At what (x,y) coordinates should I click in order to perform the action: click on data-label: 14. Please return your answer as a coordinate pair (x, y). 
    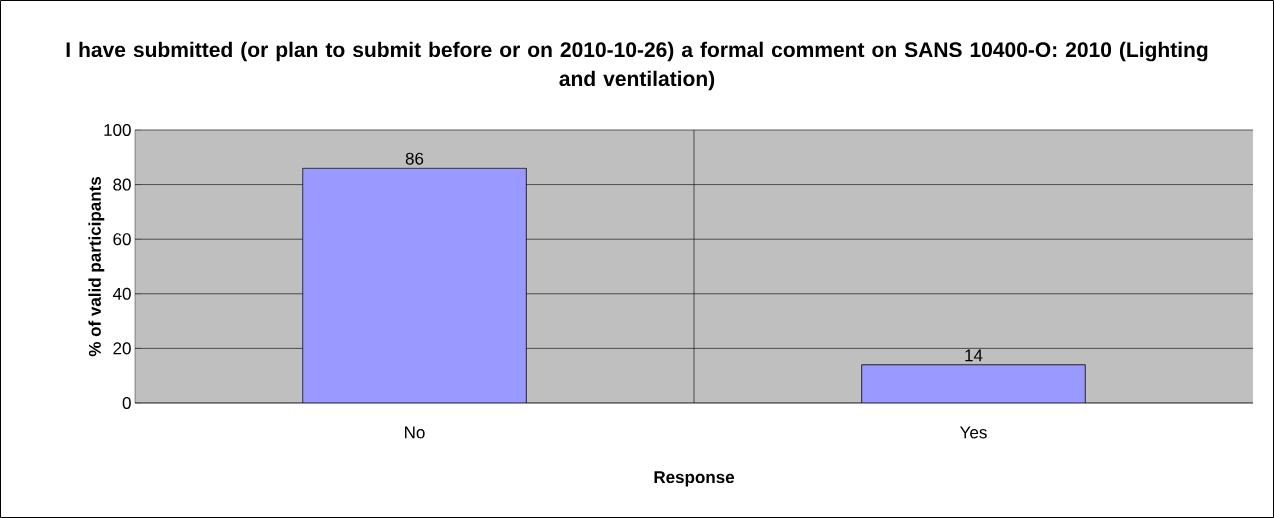
    Looking at the image, I should click on (974, 355).